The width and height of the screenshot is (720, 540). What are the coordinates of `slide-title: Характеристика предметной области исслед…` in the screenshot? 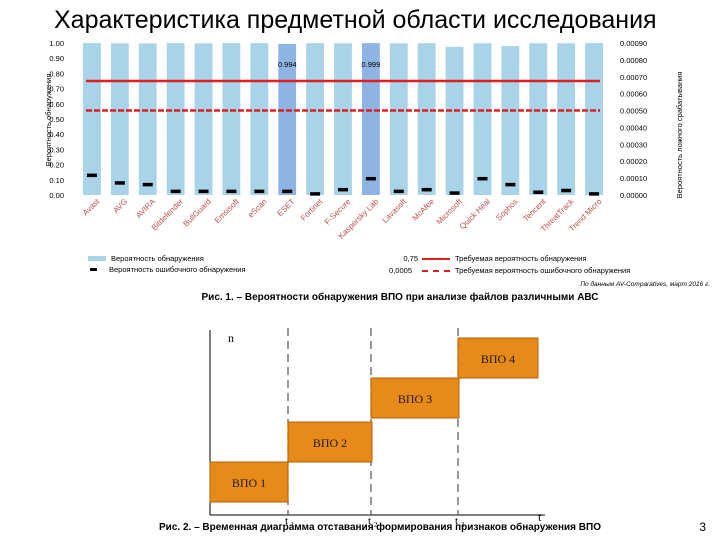 It's located at (355, 20).